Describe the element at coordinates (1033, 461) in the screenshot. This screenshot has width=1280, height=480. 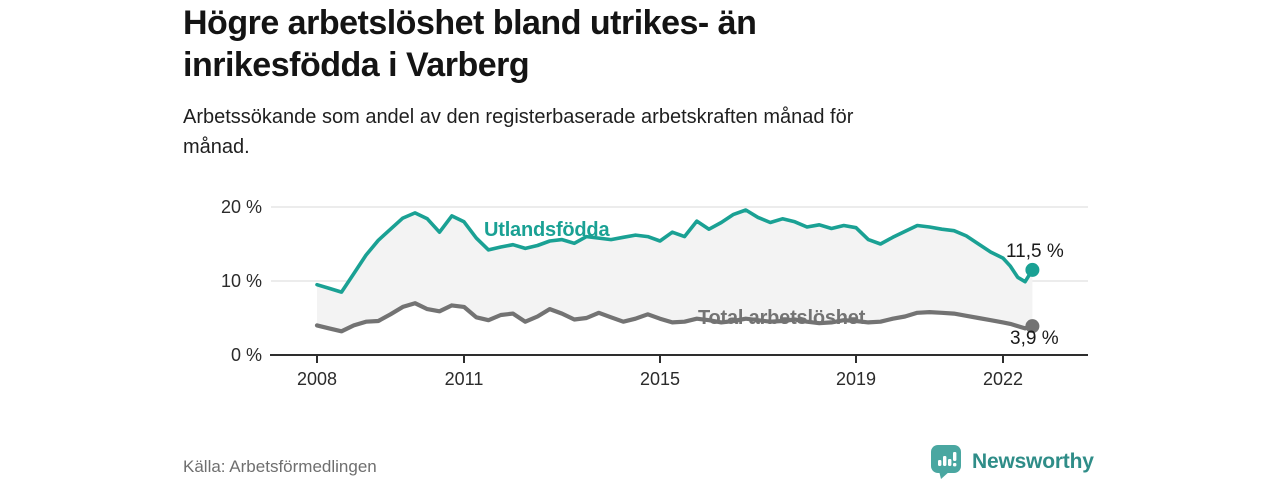
I see `brand-name: Newsworthy` at that location.